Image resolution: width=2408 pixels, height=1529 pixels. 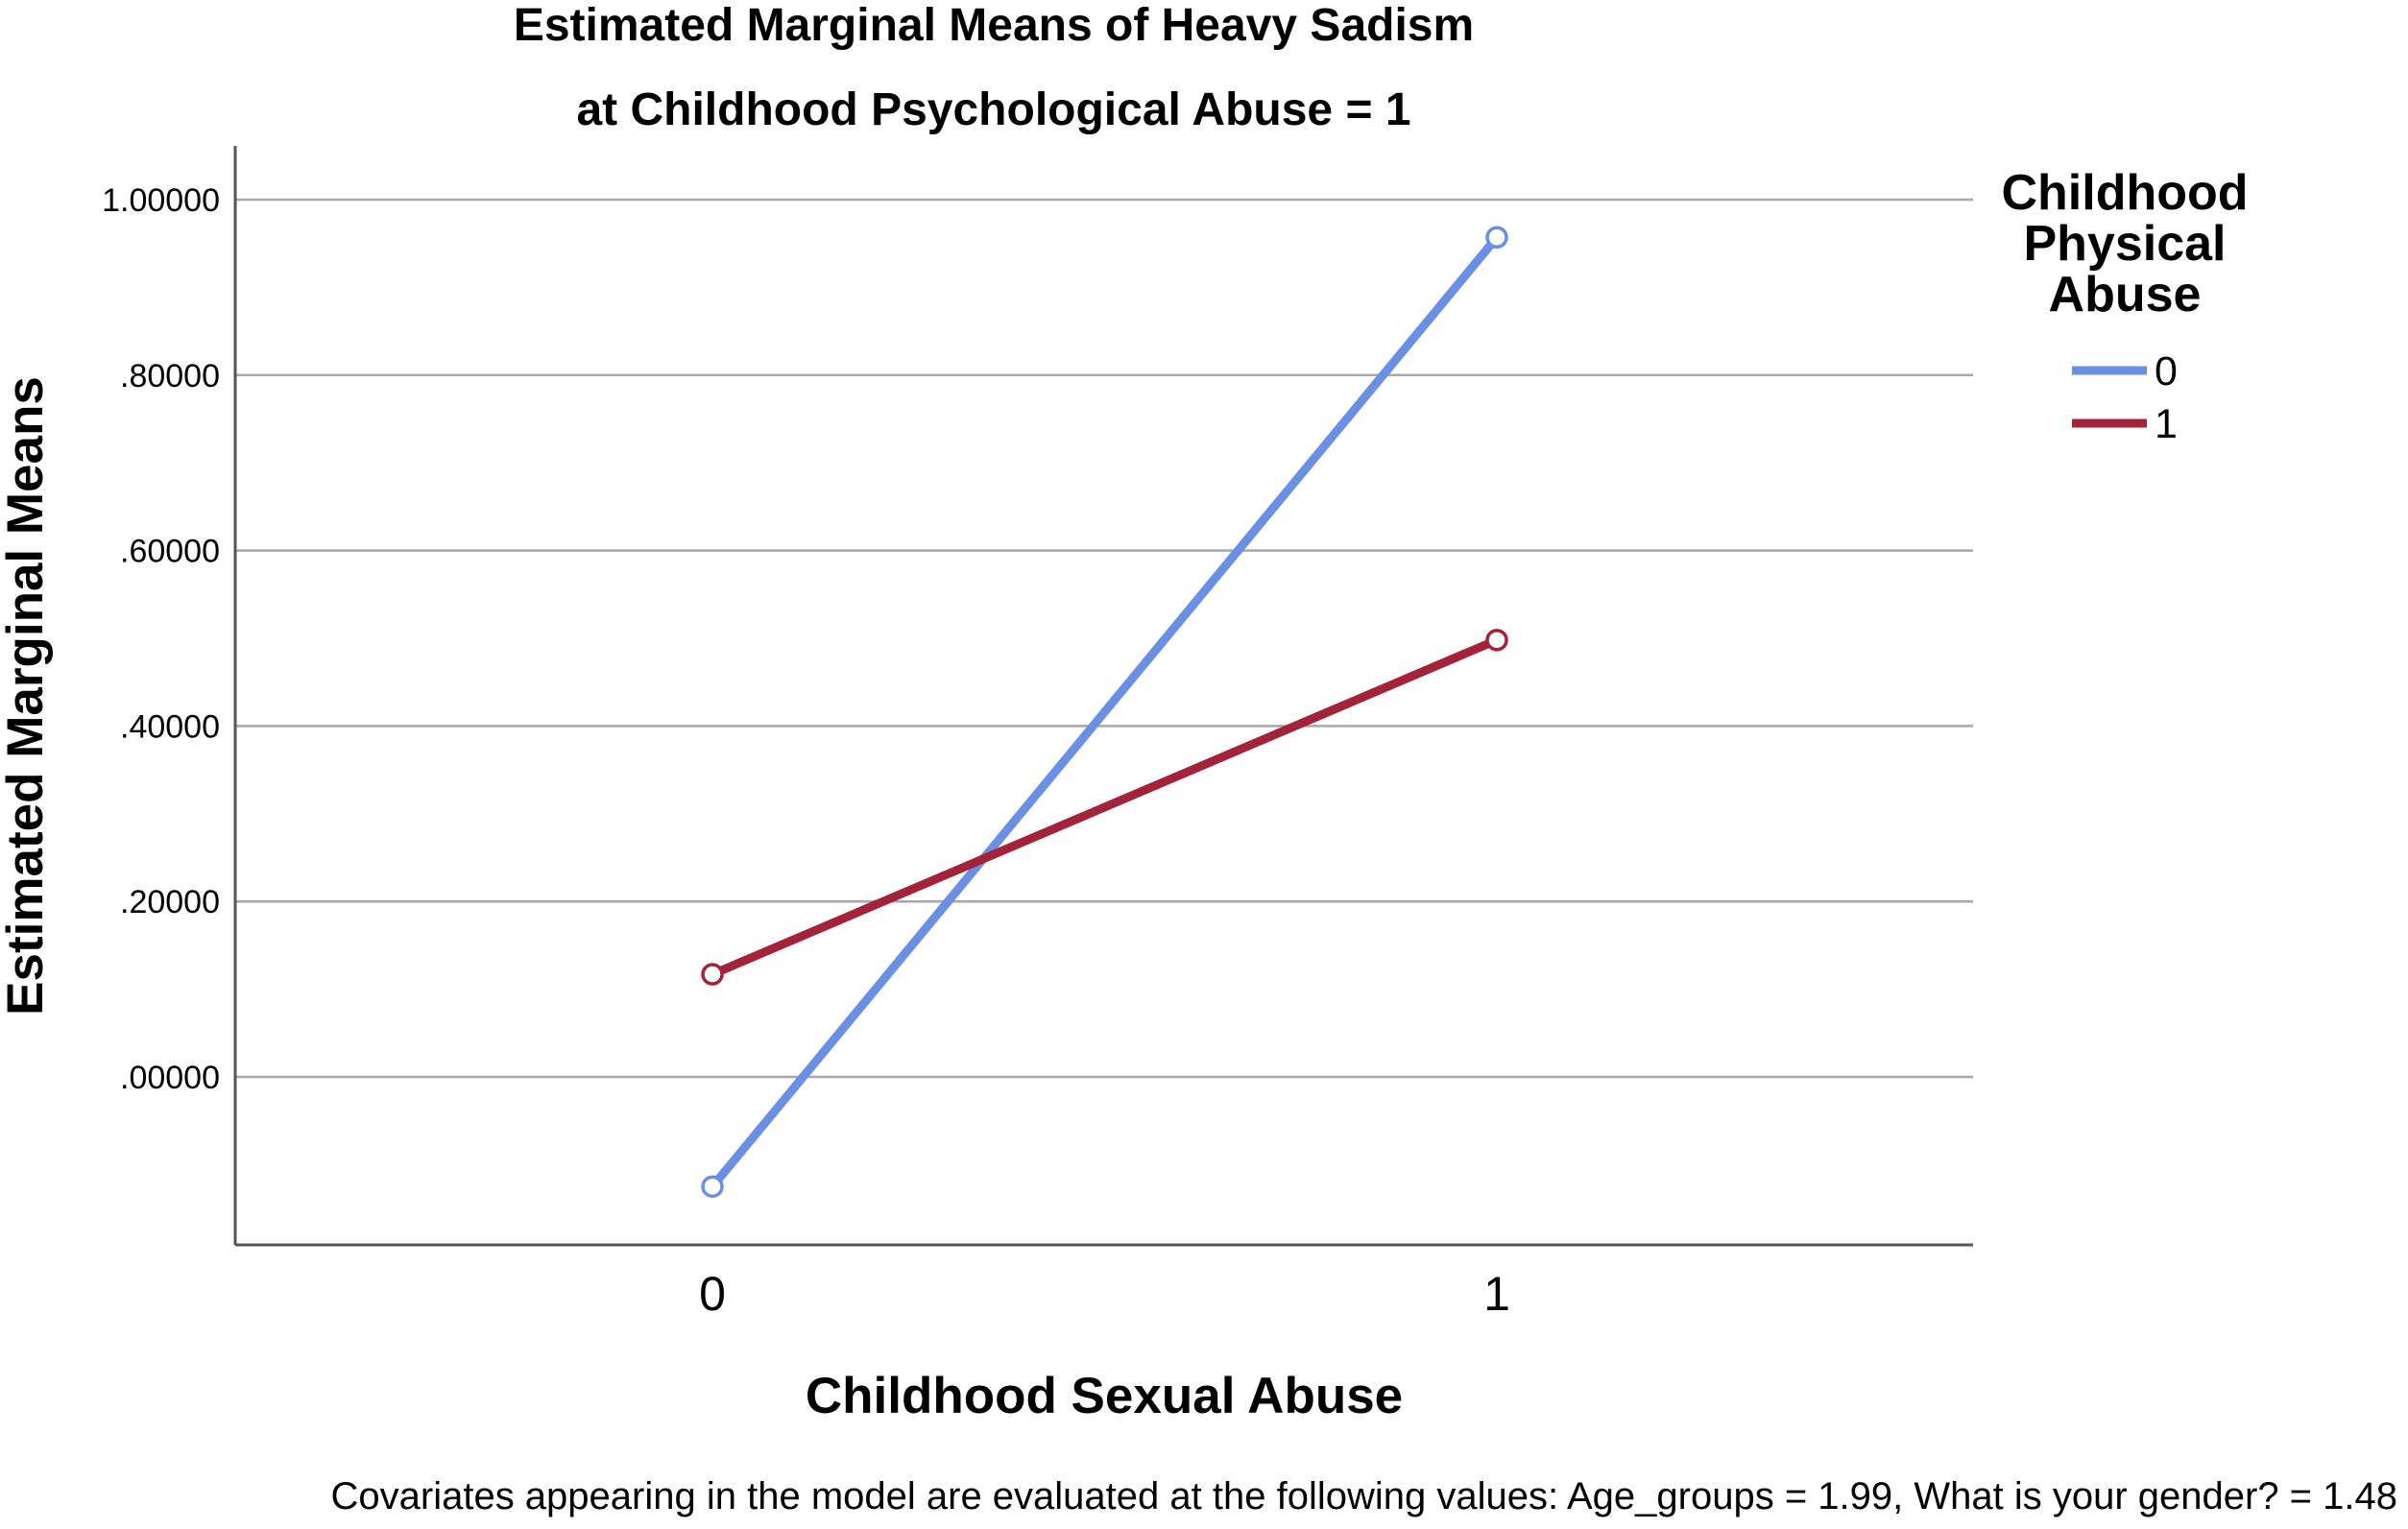 I want to click on x-tick-label-0: 0, so click(x=712, y=1294).